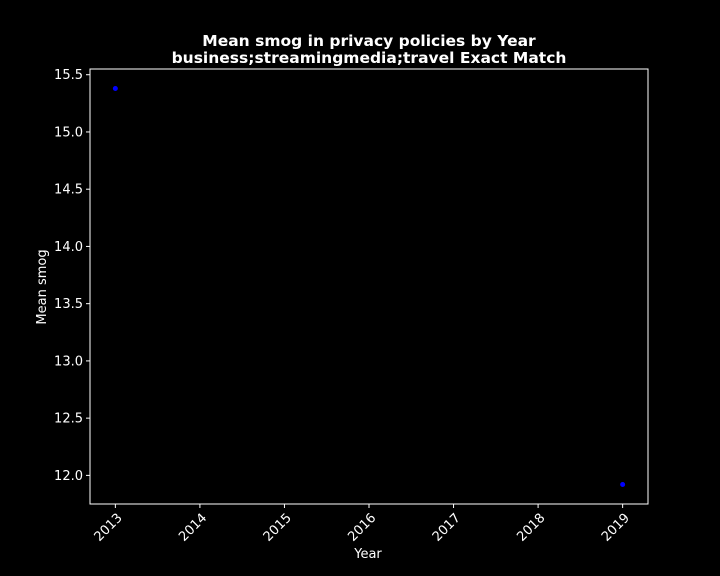  Describe the element at coordinates (68, 247) in the screenshot. I see `y-tick-label: 14.0` at that location.